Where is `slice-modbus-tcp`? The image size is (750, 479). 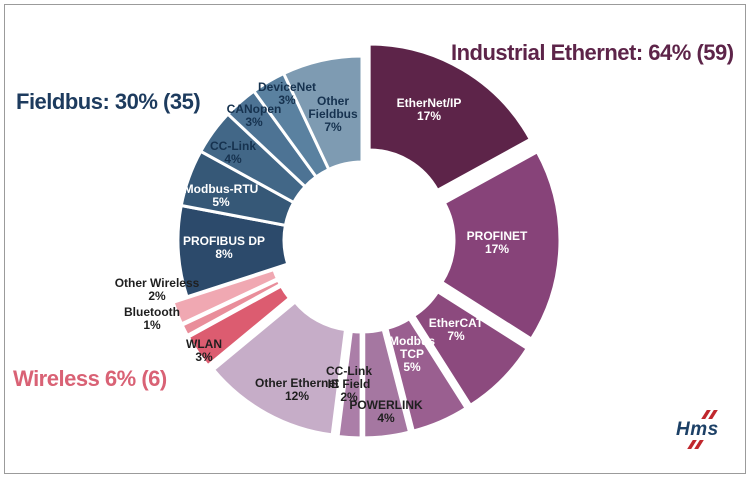
slice-modbus-tcp is located at coordinates (427, 374).